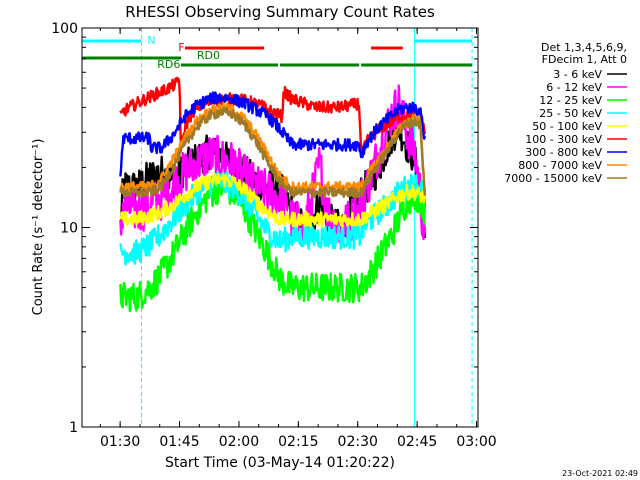 The height and width of the screenshot is (480, 640). What do you see at coordinates (273, 134) in the screenshot?
I see `series-line-300-800keV` at bounding box center [273, 134].